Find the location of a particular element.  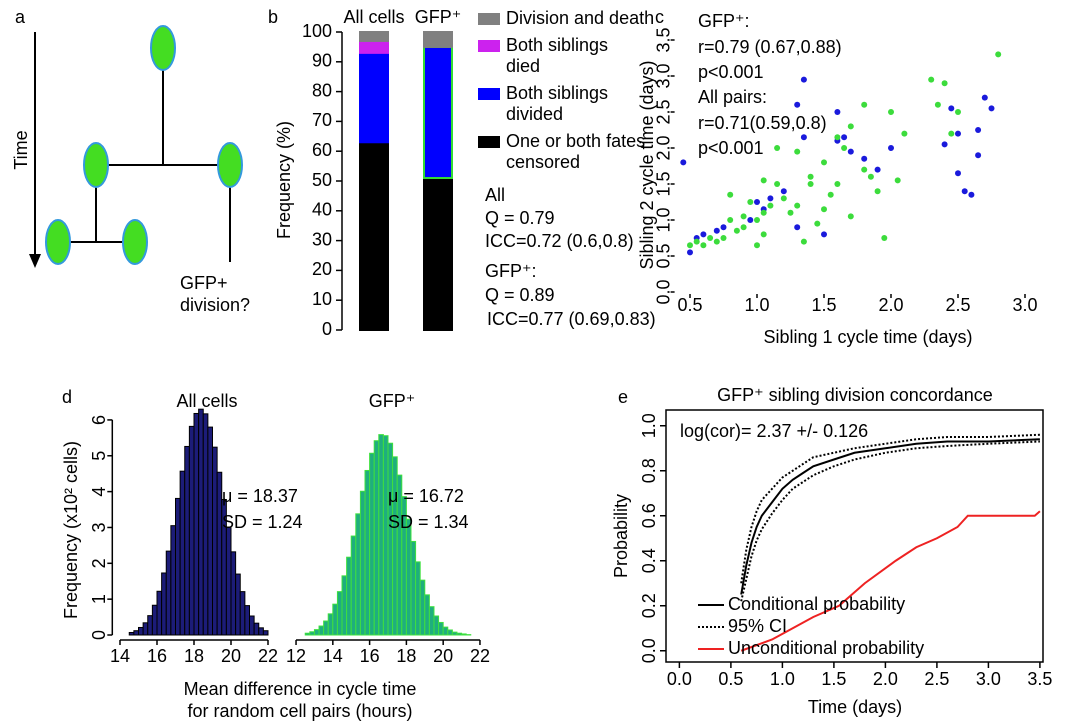

legend-label: Conditional probability is located at coordinates (816, 604).